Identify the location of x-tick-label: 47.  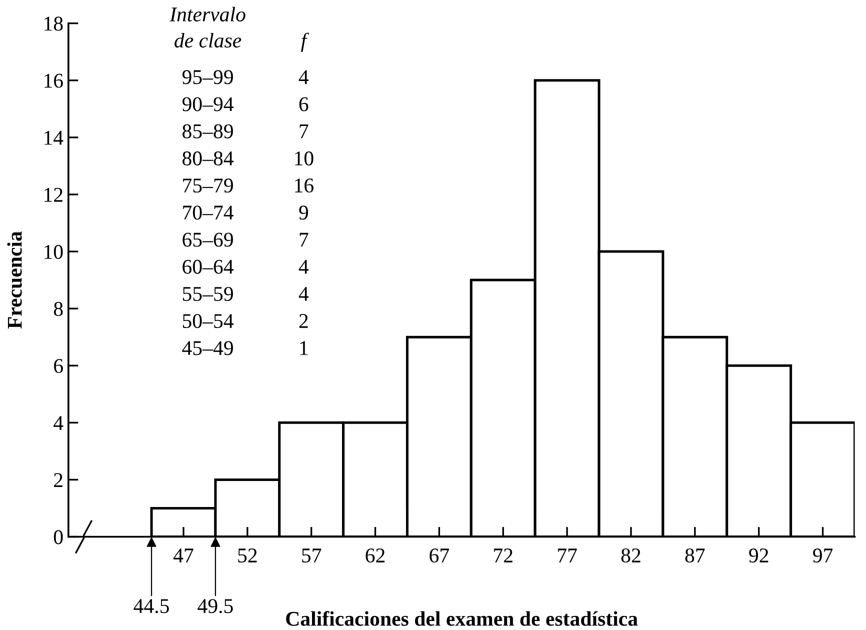
(183, 555).